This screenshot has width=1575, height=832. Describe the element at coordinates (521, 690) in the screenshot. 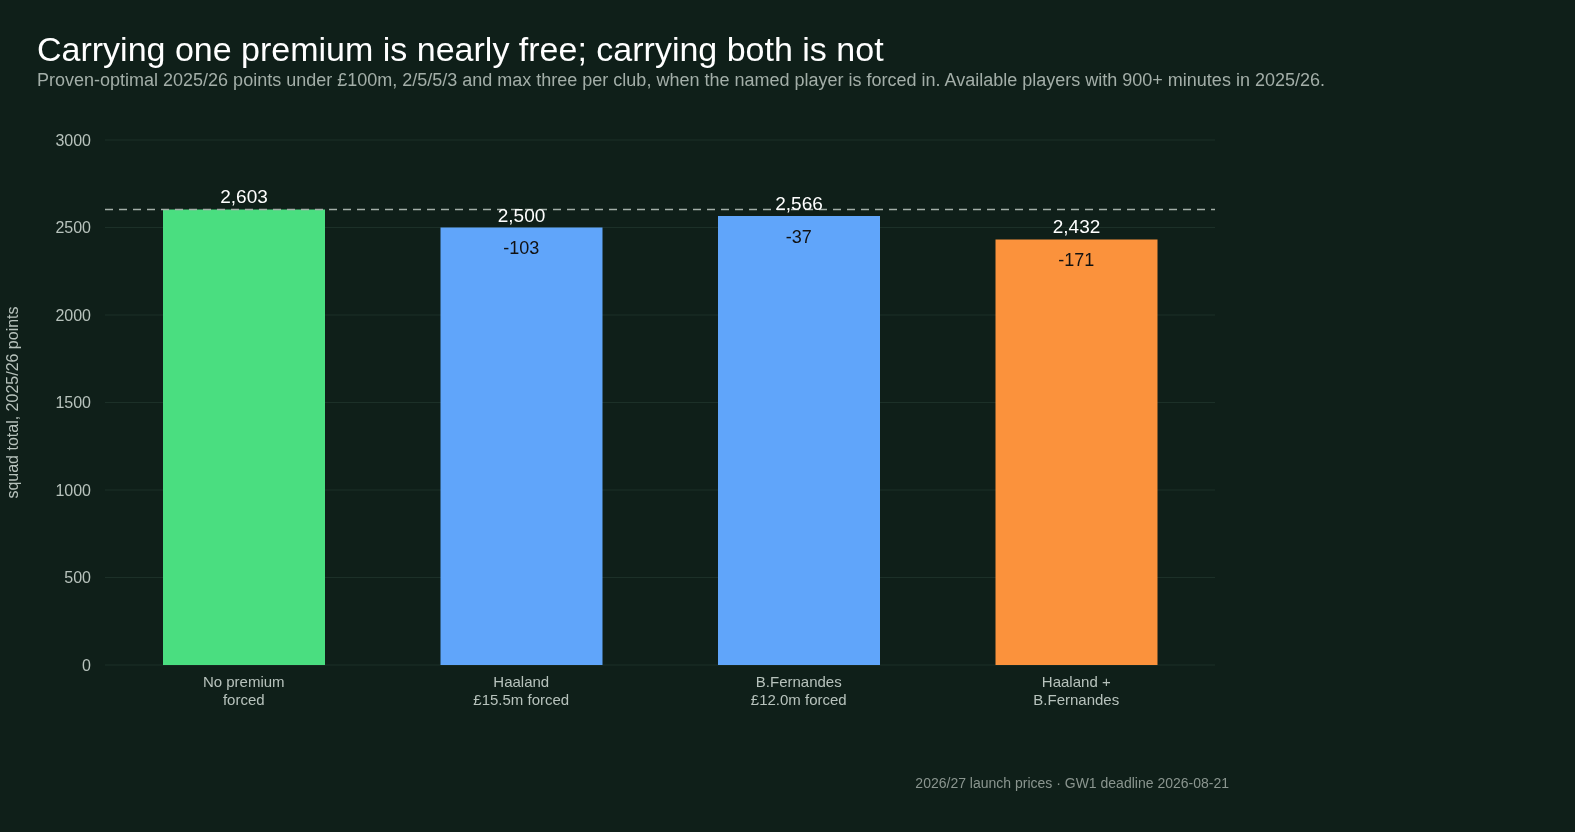

I see `x-tick-label: Haaland £15.5m forced` at that location.